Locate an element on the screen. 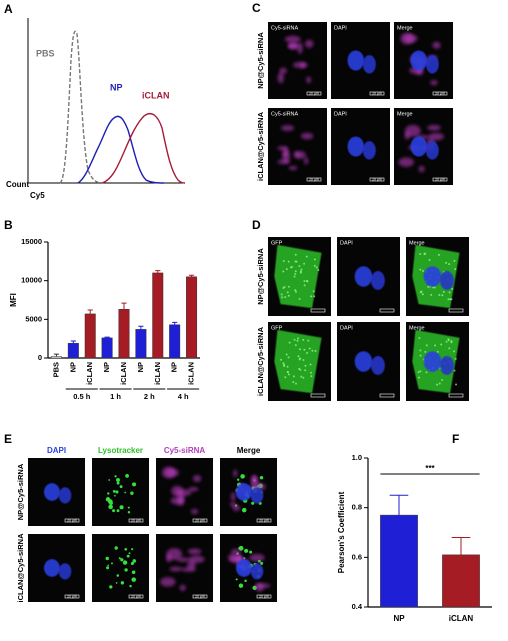 Image resolution: width=508 pixels, height=641 pixels. micrograph: DAPI is located at coordinates (368, 361).